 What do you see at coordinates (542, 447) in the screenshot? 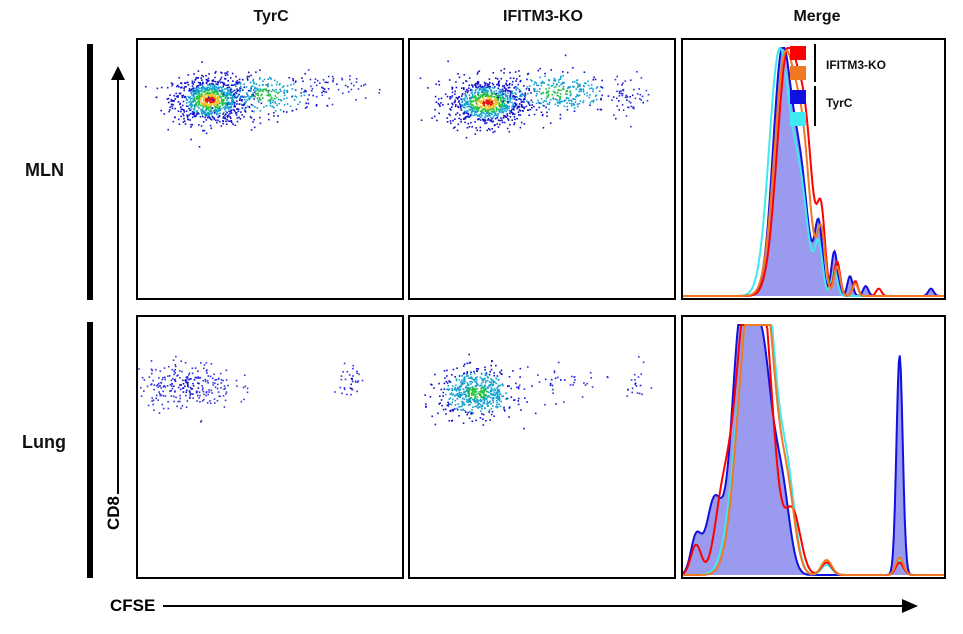
I see `panel-lung-ifitm3-ko` at bounding box center [542, 447].